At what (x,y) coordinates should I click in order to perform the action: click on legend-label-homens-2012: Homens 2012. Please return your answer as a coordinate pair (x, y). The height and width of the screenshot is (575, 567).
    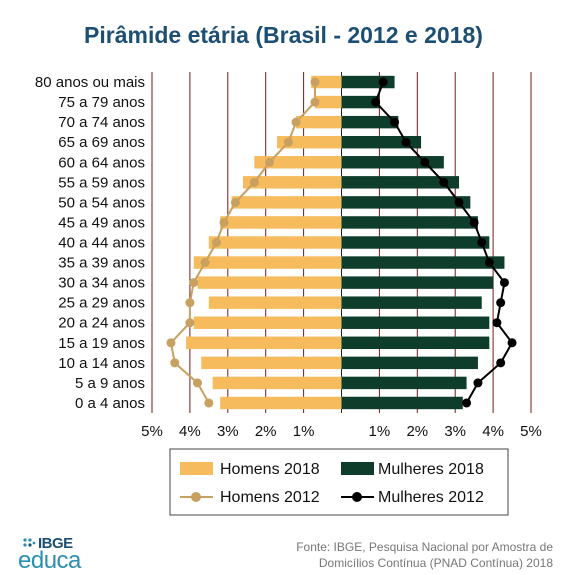
    Looking at the image, I should click on (270, 497).